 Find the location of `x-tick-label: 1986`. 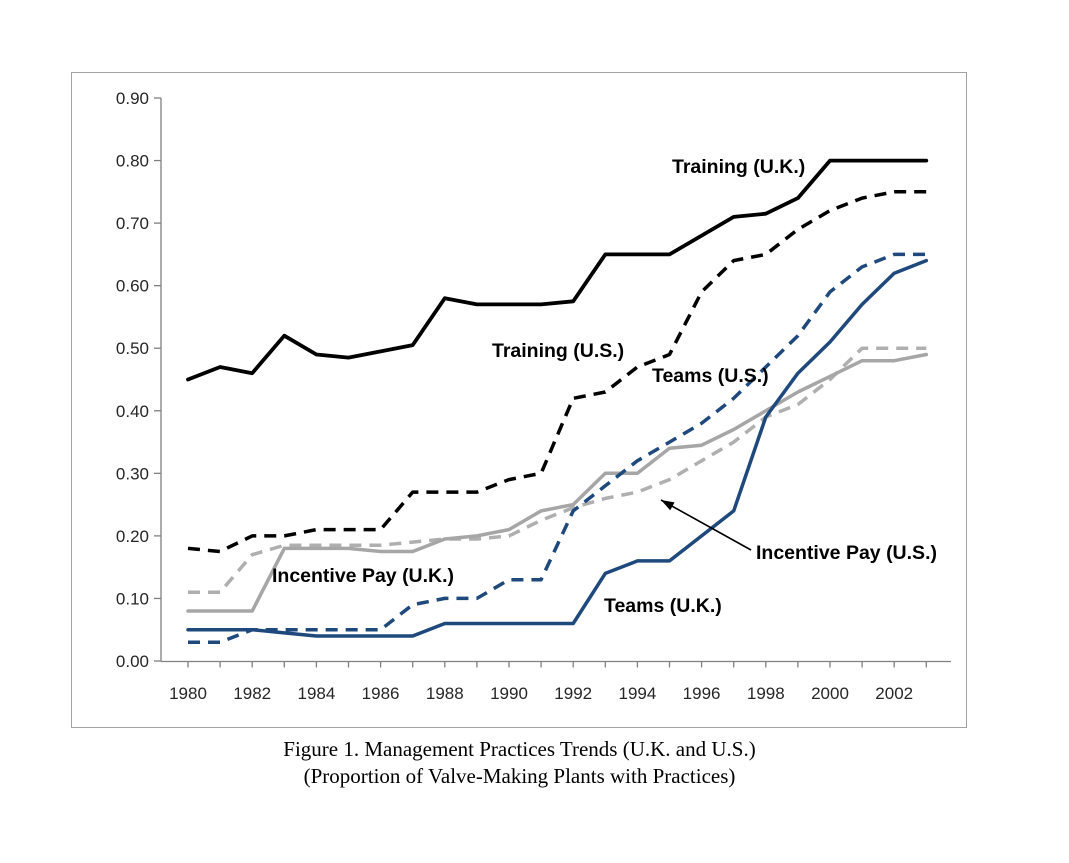

x-tick-label: 1986 is located at coordinates (381, 693).